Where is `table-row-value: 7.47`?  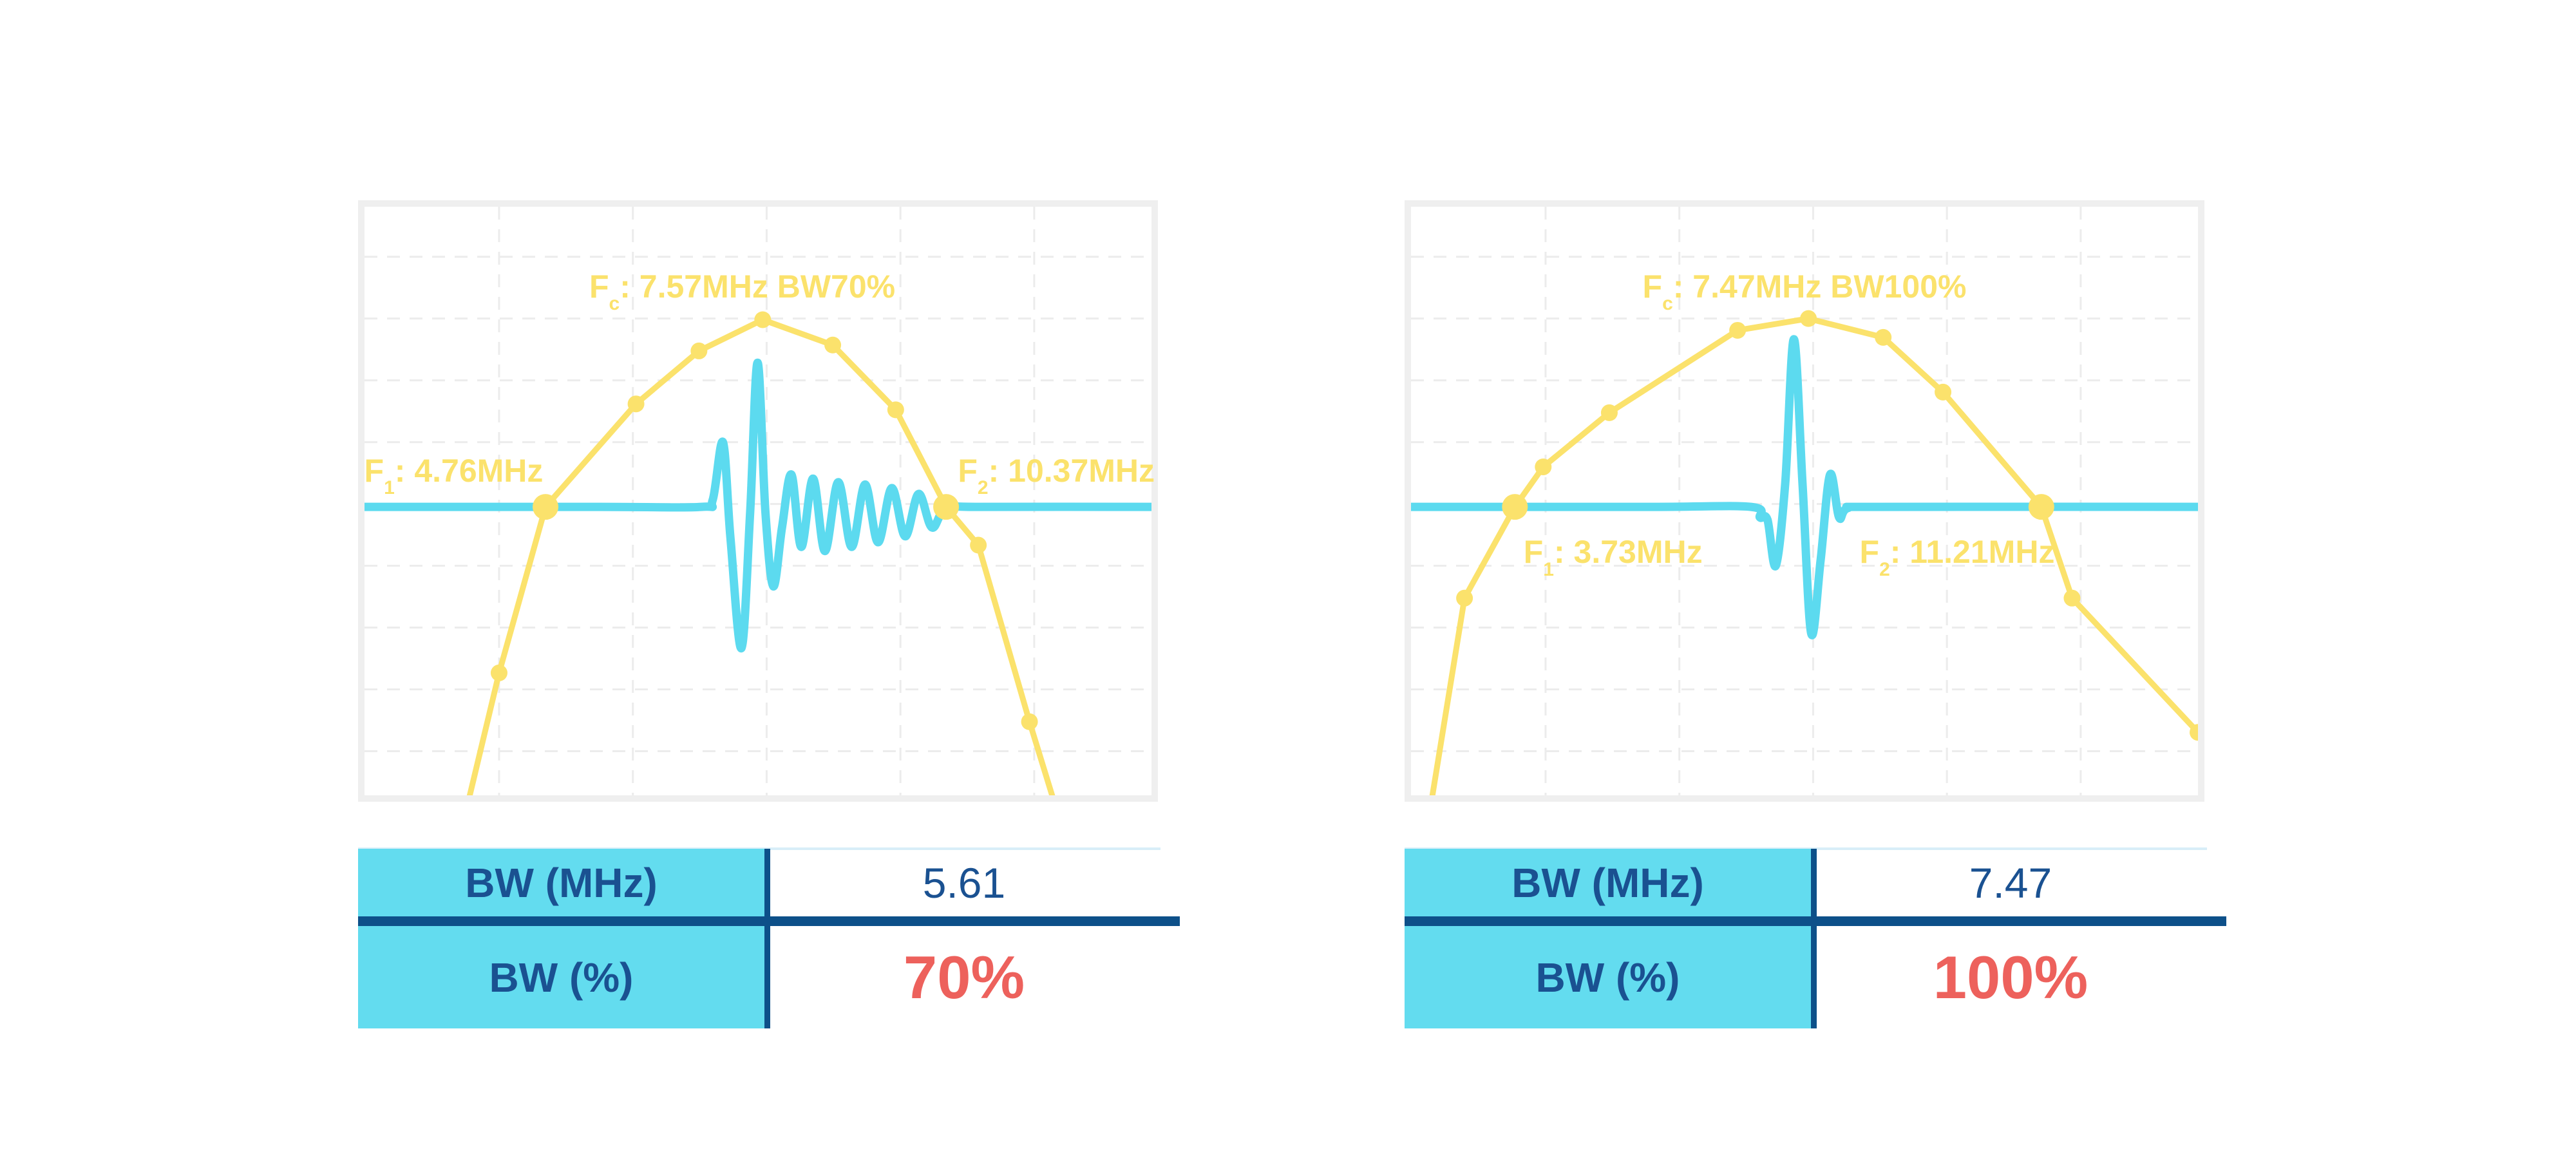 table-row-value: 7.47 is located at coordinates (2010, 883).